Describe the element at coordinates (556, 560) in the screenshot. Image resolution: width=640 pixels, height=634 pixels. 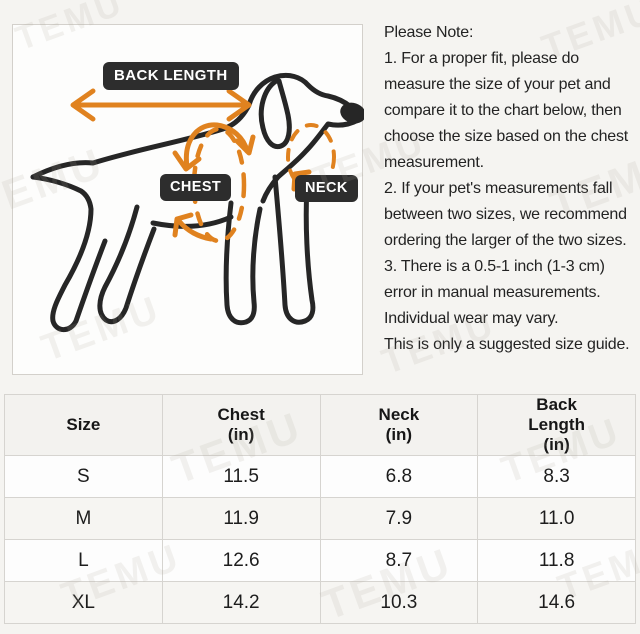
I see `cell-back-length: 11.8` at that location.